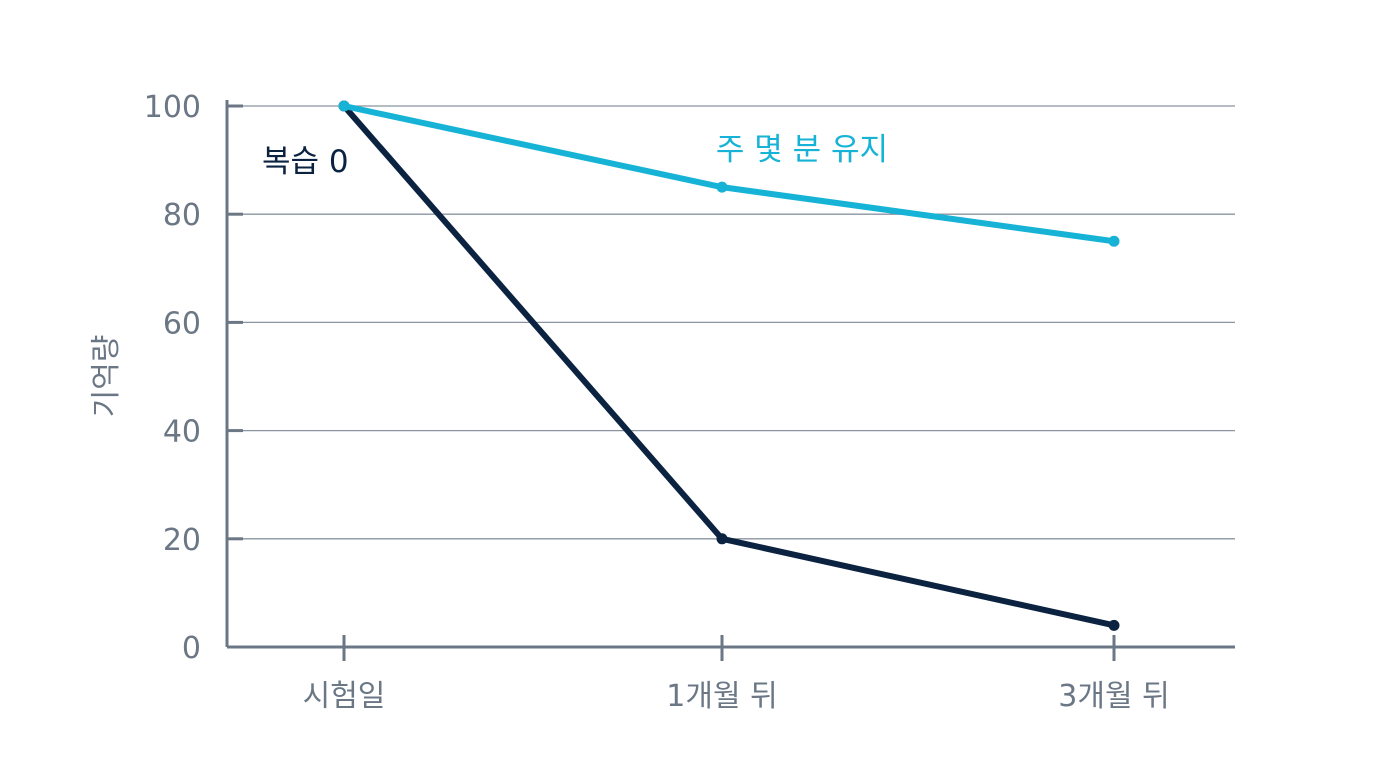 The height and width of the screenshot is (768, 1376). What do you see at coordinates (193, 378) in the screenshot?
I see `y-ticks: 0 20 40 60 80 100` at bounding box center [193, 378].